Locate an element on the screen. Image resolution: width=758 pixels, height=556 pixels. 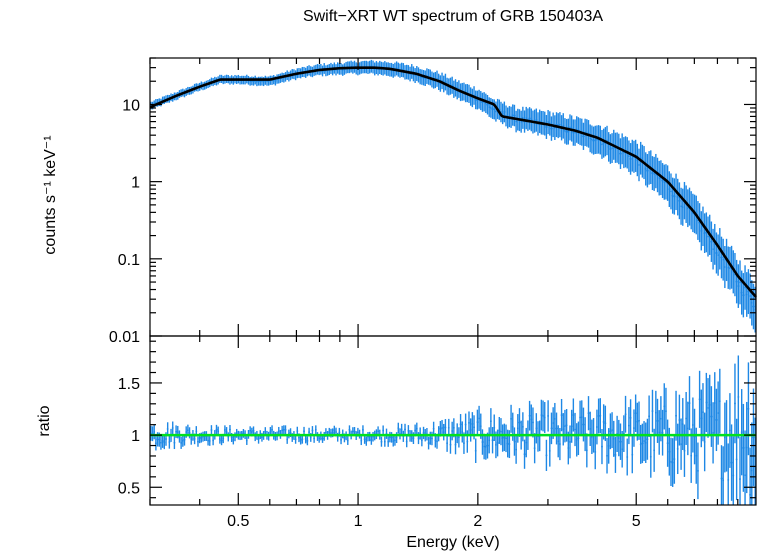
y-tick-label: 0.5 is located at coordinates (129, 488).